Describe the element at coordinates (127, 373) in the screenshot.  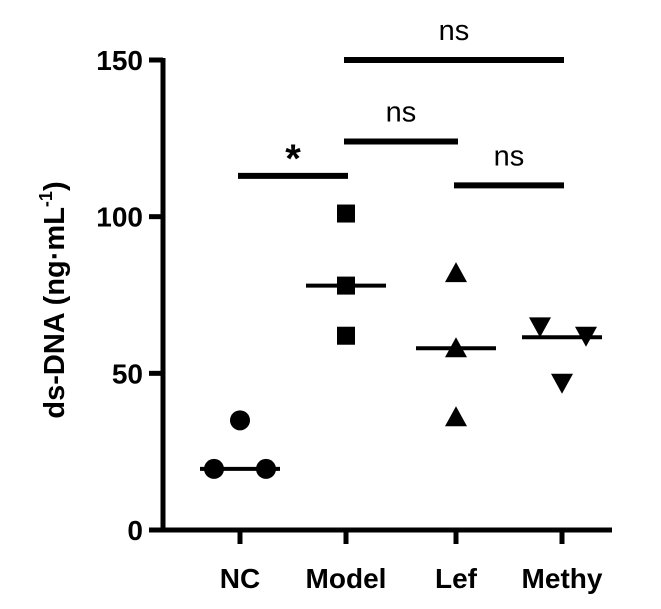
I see `y-tick-label-50: 50` at that location.